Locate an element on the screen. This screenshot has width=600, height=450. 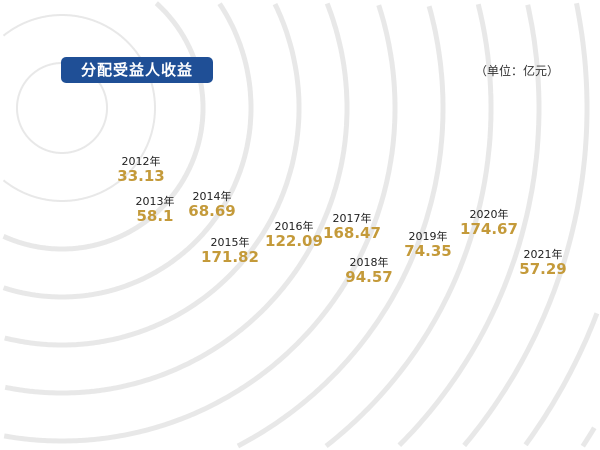
data-point: 2016年 122.09 is located at coordinates (294, 235).